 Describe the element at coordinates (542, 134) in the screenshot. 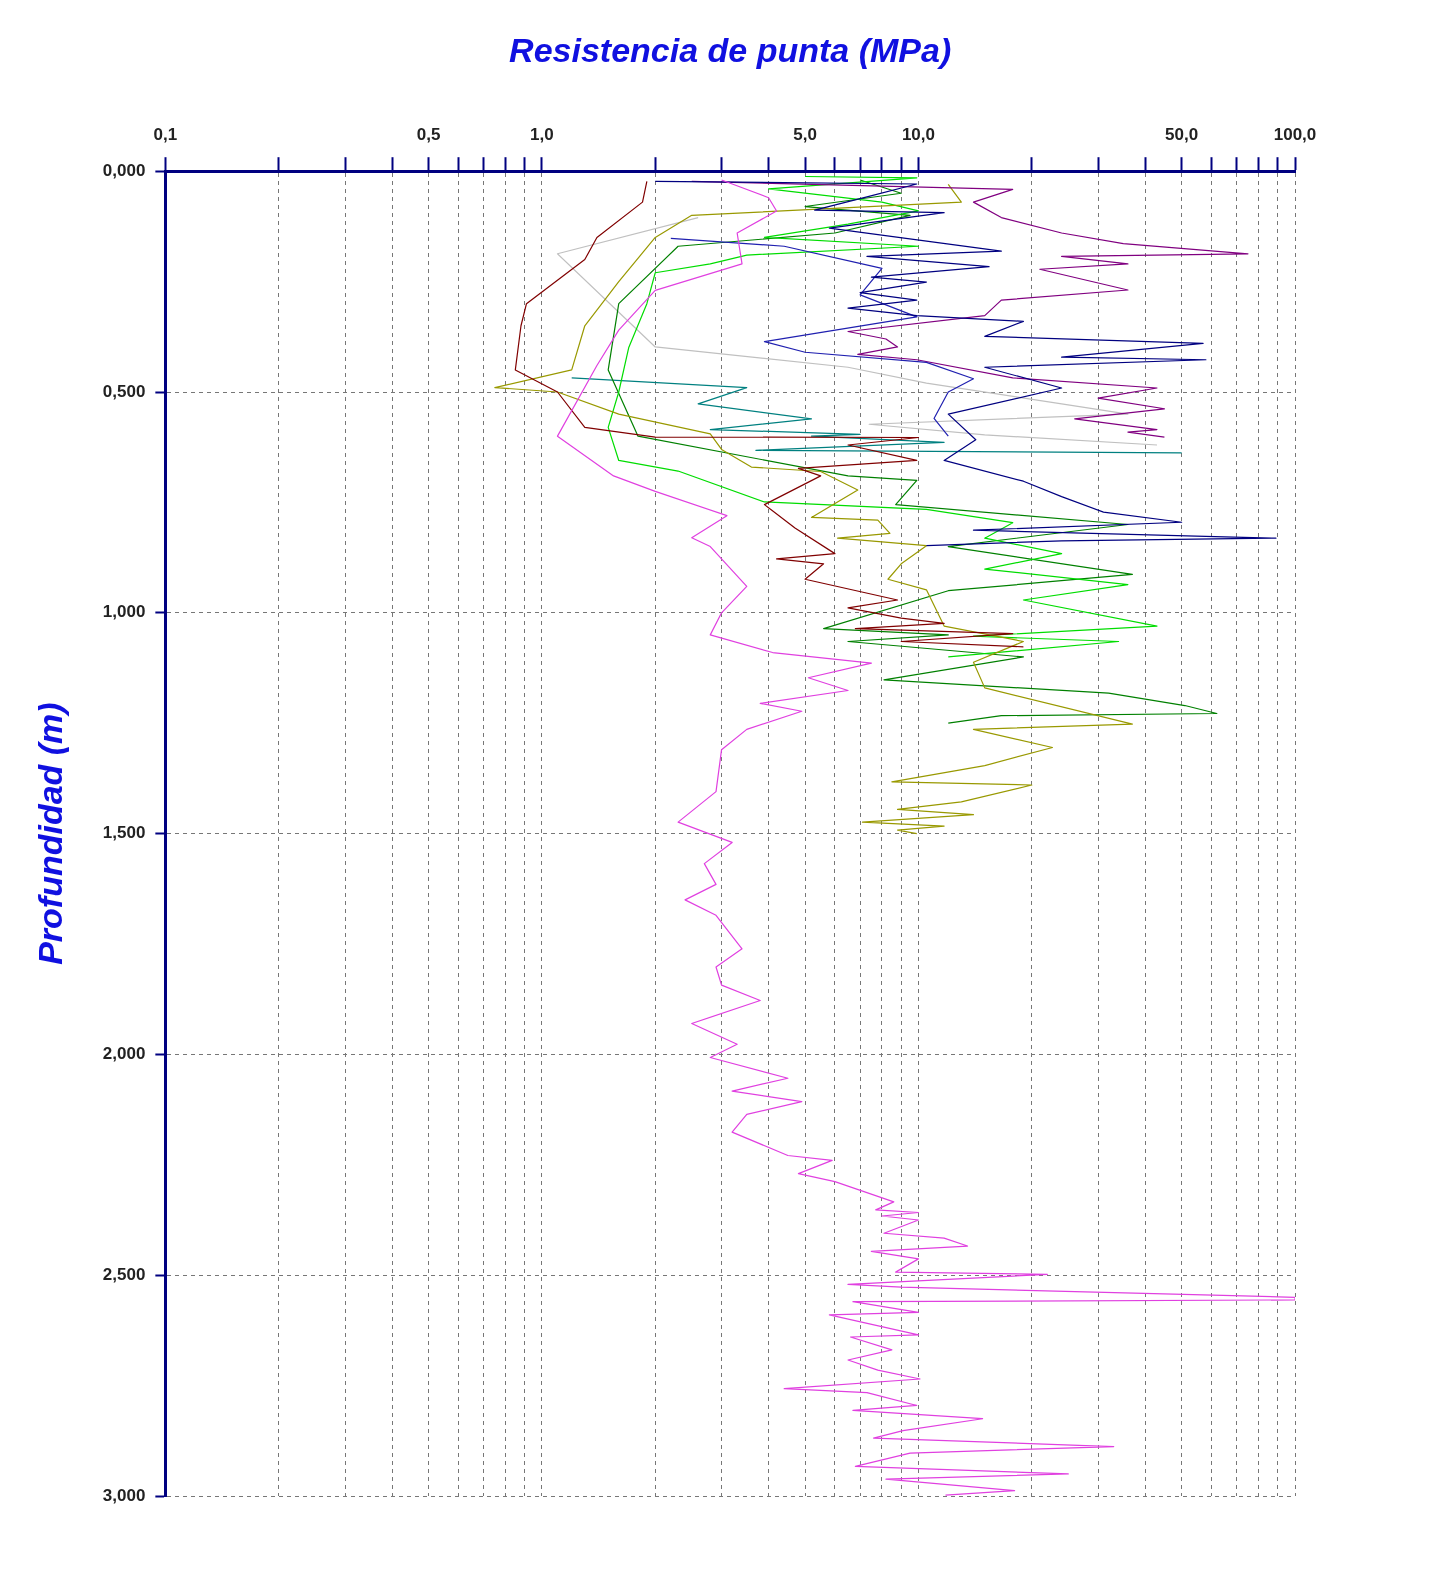

I see `x-tick-label: 1,0` at that location.